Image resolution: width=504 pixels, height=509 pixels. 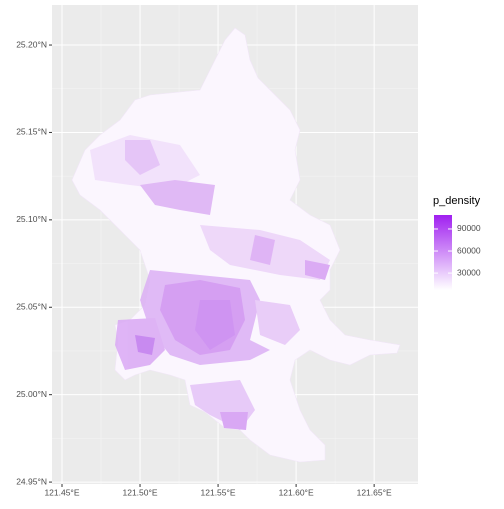 I want to click on legend-label: 30000, so click(x=469, y=272).